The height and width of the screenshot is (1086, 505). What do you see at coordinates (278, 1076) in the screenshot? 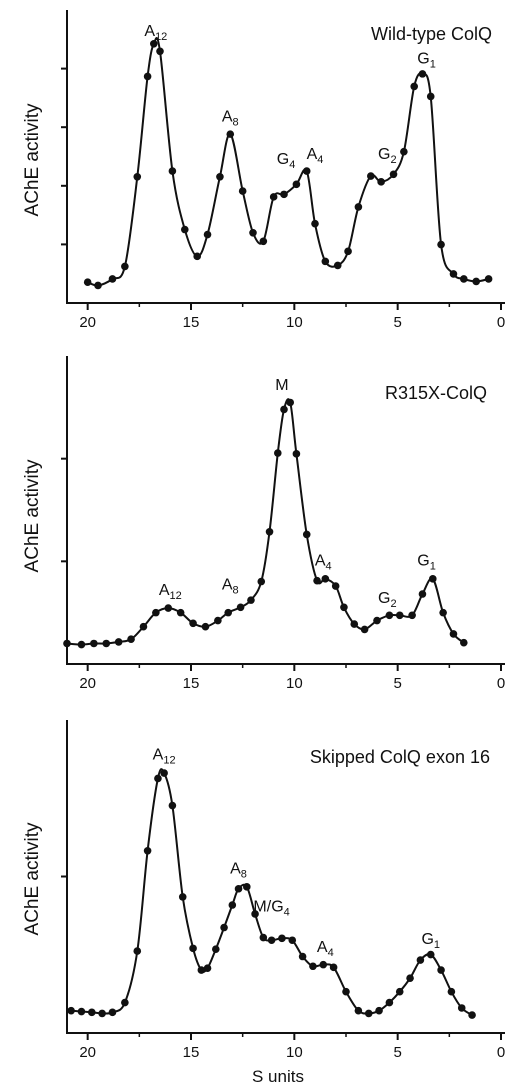
I see `x-axis-label: S units` at bounding box center [278, 1076].